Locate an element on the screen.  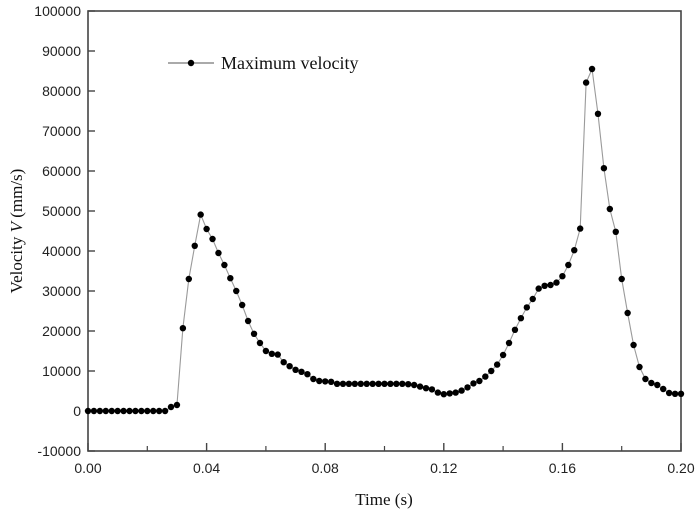
y-tick-label: 100000 is located at coordinates (57, 11).